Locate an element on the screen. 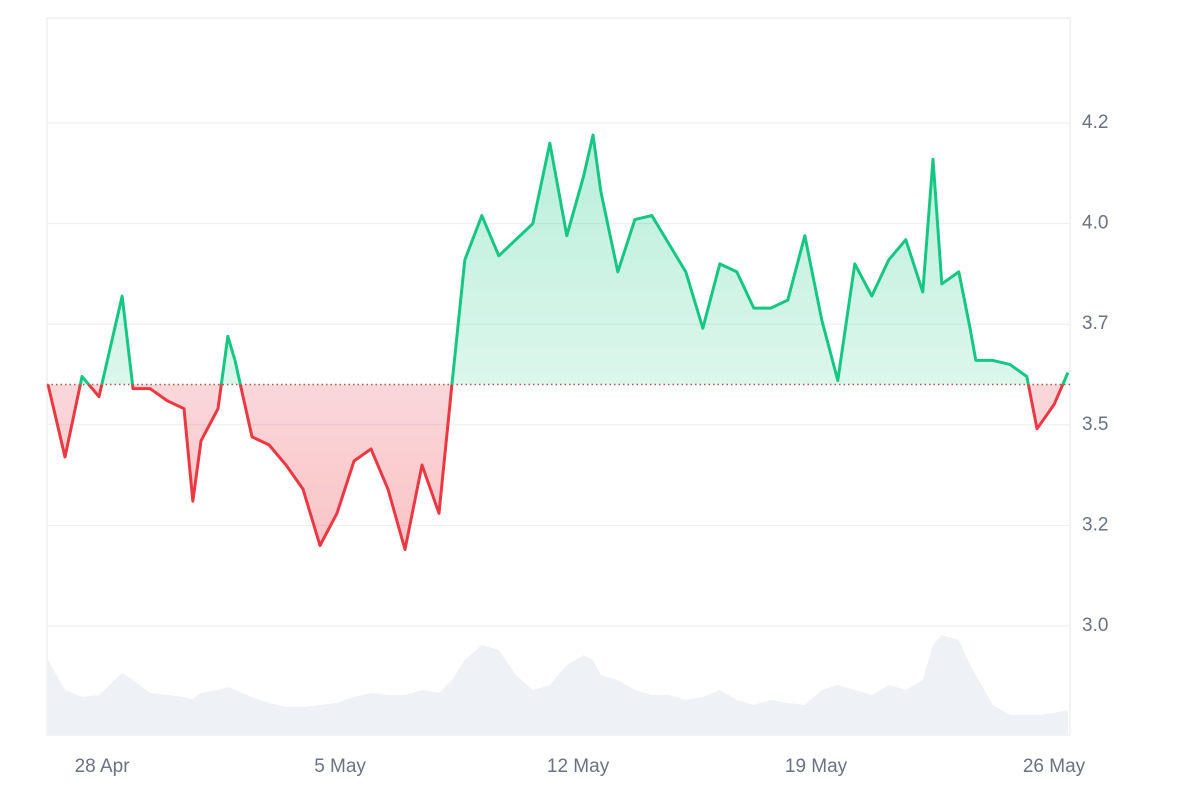  x-tick-label: 19 May is located at coordinates (816, 766).